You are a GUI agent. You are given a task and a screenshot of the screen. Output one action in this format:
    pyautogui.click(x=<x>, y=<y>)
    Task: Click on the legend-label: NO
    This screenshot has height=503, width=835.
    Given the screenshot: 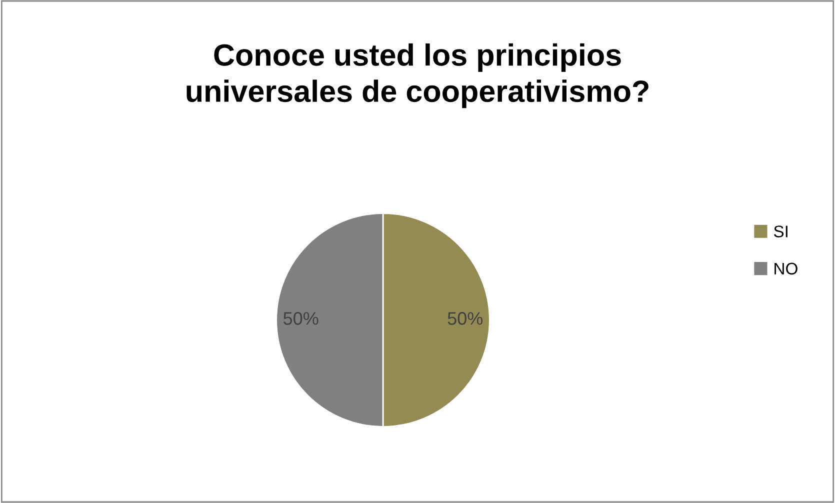 What is the action you would take?
    pyautogui.click(x=786, y=268)
    